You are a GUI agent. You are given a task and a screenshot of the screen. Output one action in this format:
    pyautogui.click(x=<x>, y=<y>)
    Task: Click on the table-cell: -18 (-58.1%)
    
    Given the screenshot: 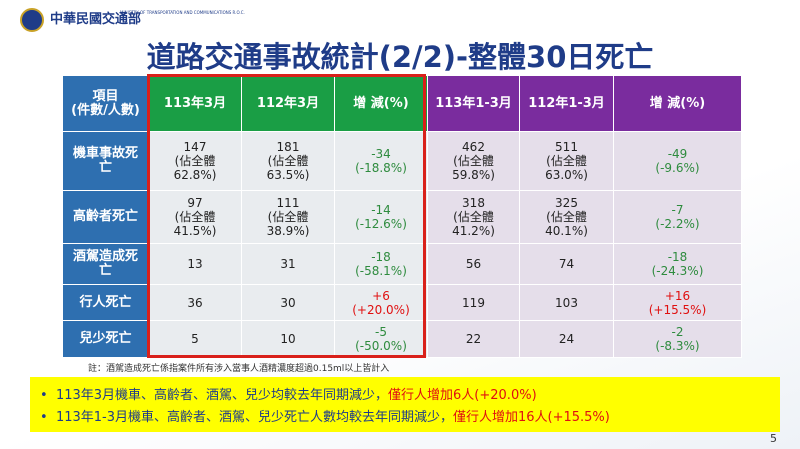 What is the action you would take?
    pyautogui.click(x=381, y=264)
    